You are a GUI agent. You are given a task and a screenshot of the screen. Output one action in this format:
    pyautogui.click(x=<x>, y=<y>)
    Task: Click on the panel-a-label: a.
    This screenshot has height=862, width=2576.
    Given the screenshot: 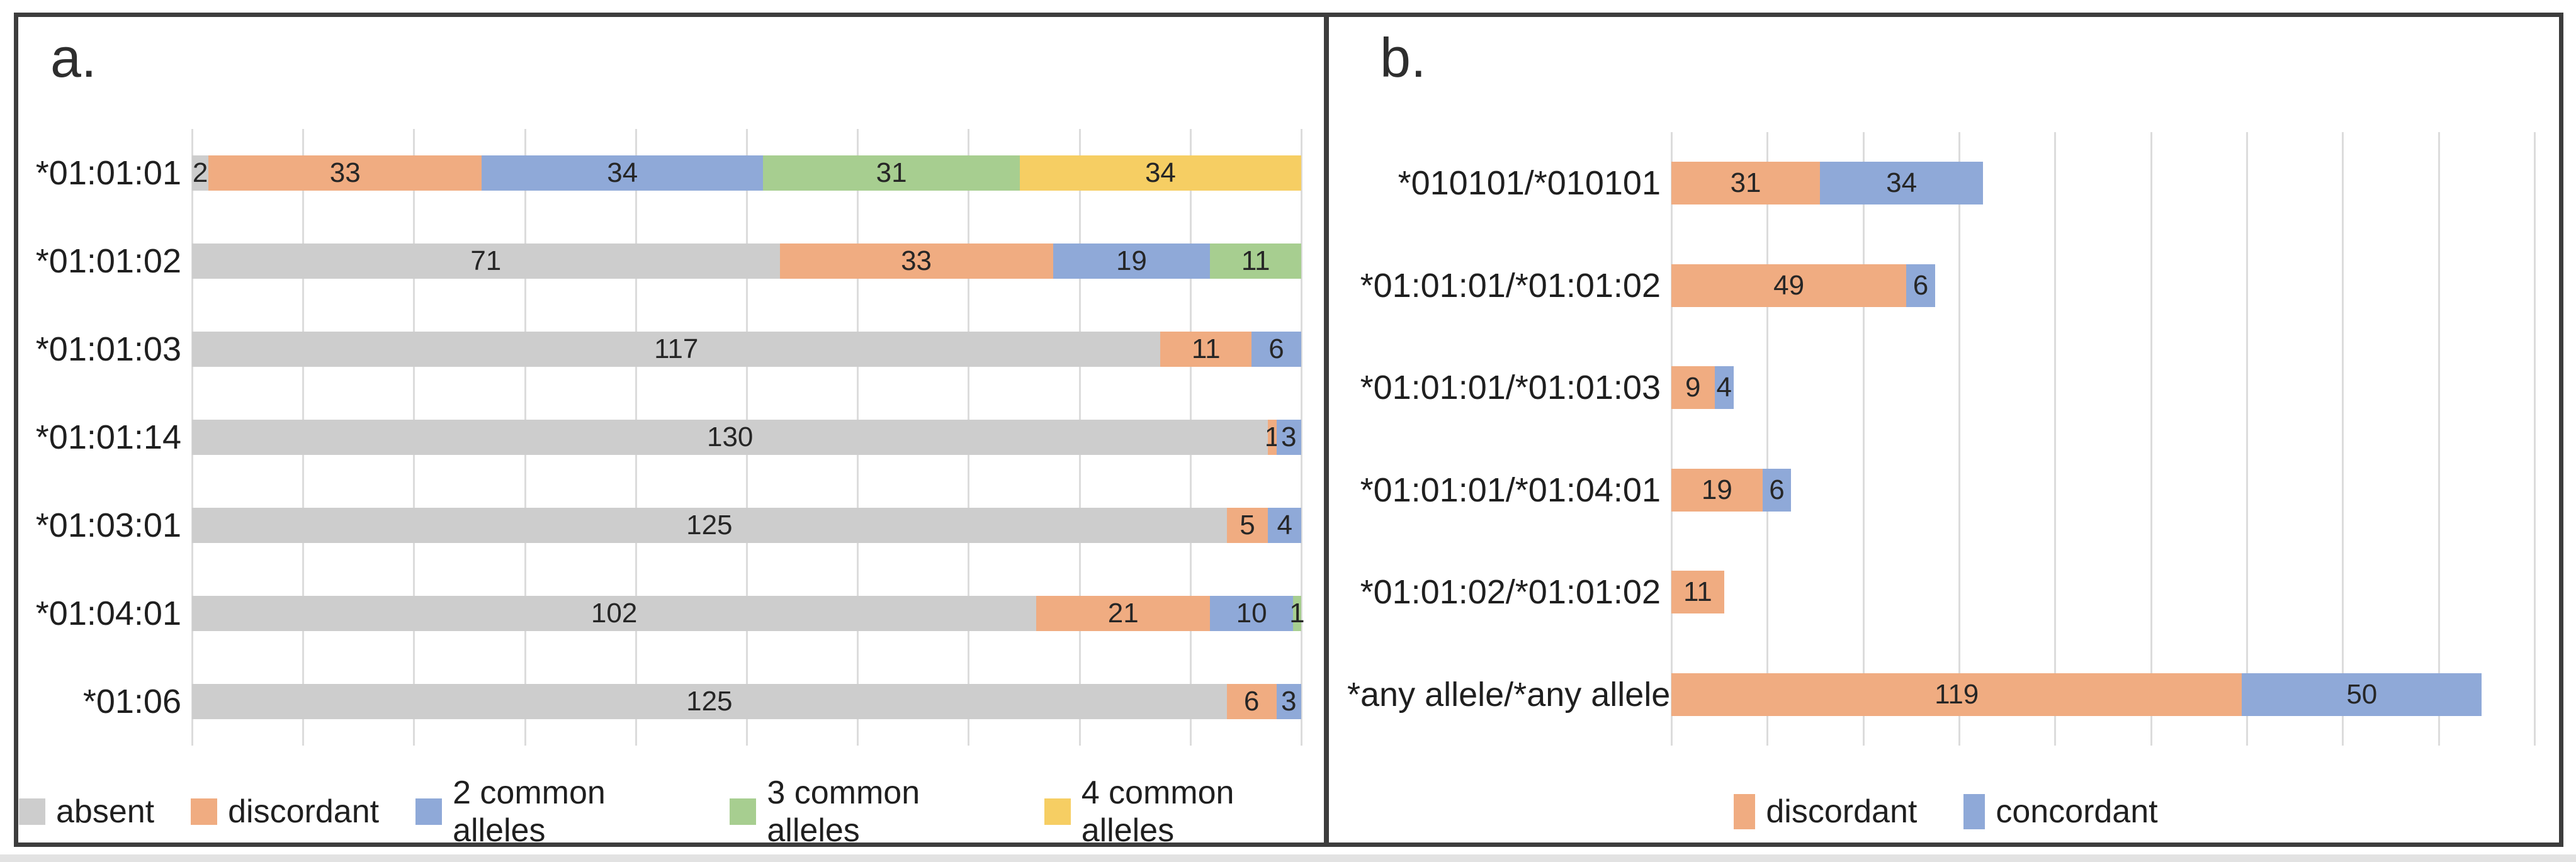 What is the action you would take?
    pyautogui.click(x=73, y=58)
    